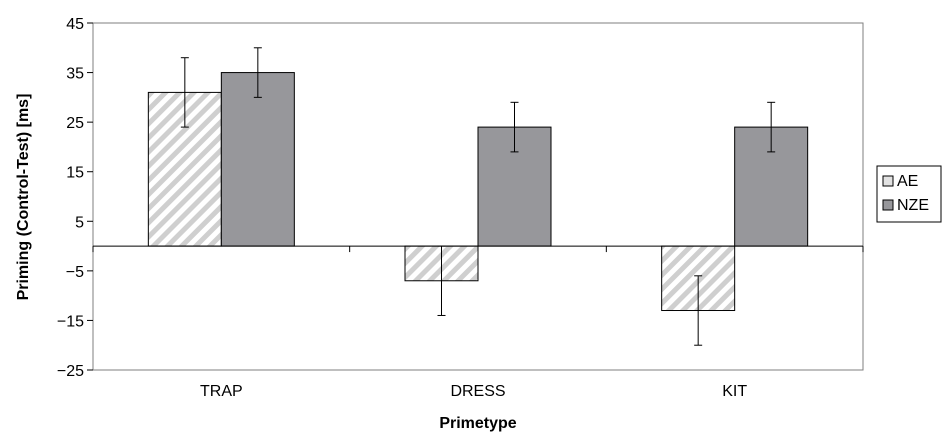  I want to click on x-tick-label: KIT, so click(734, 391).